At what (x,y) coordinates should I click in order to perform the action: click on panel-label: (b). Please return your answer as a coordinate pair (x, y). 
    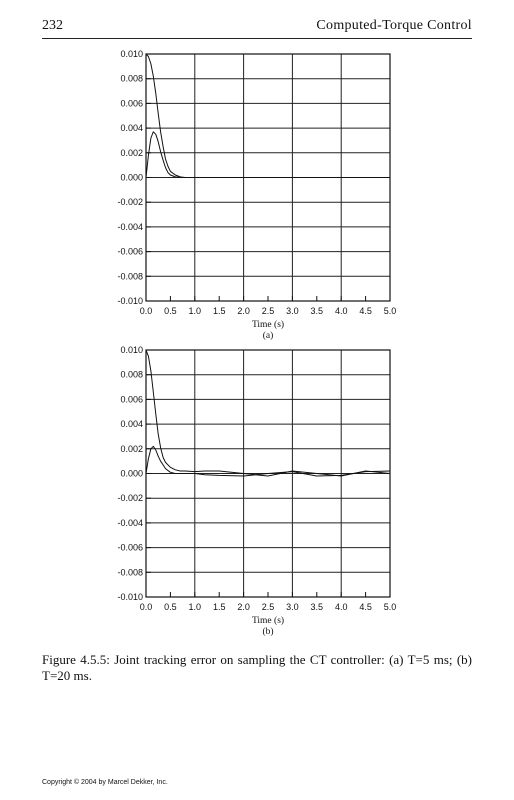
    Looking at the image, I should click on (267, 631).